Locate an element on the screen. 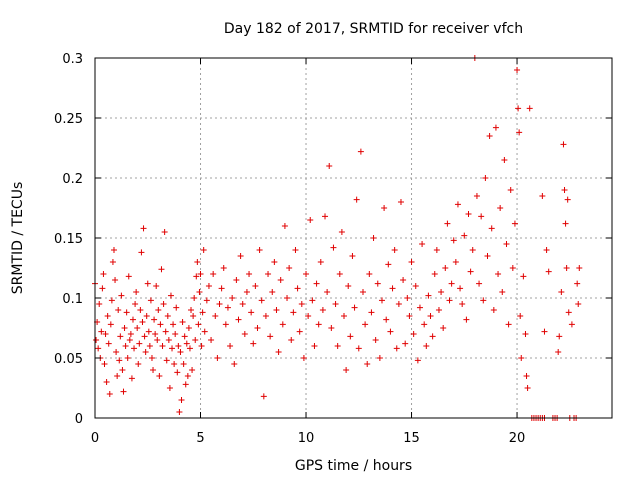  x-tick-label: 20 is located at coordinates (517, 438).